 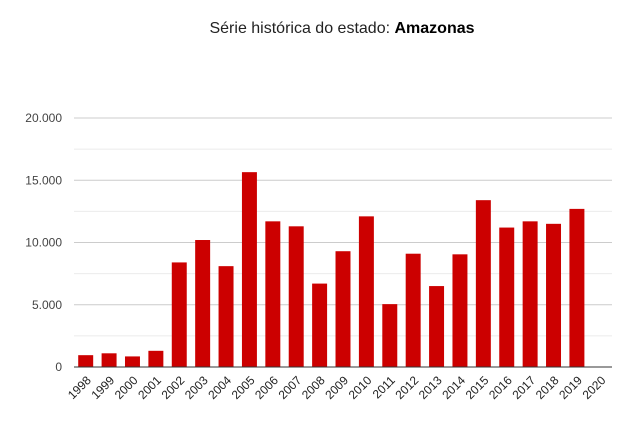 What do you see at coordinates (296, 296) in the screenshot?
I see `bar-2007` at bounding box center [296, 296].